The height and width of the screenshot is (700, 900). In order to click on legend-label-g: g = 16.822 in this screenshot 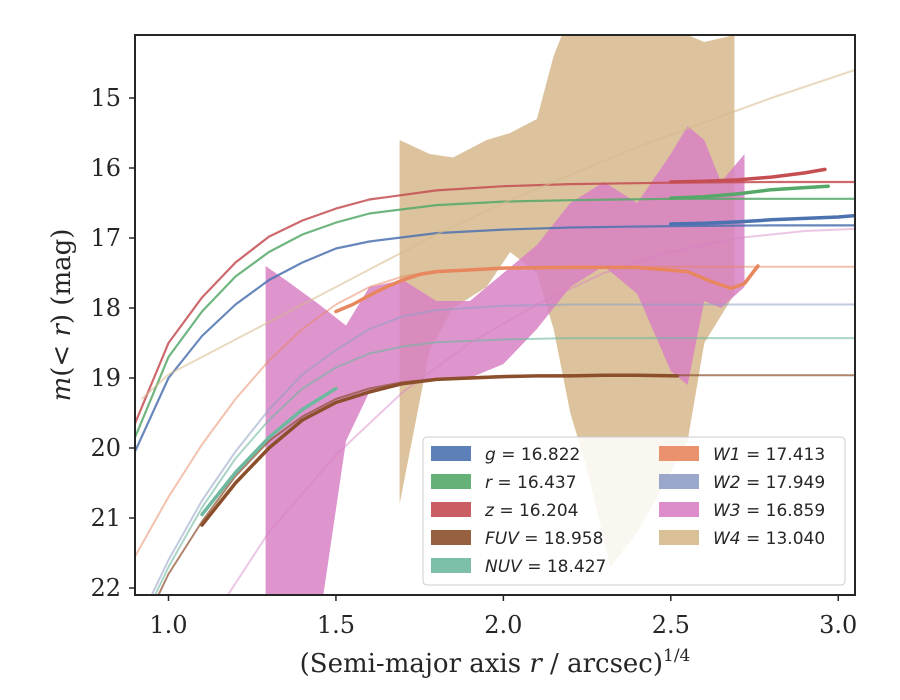, I will do `click(532, 455)`.